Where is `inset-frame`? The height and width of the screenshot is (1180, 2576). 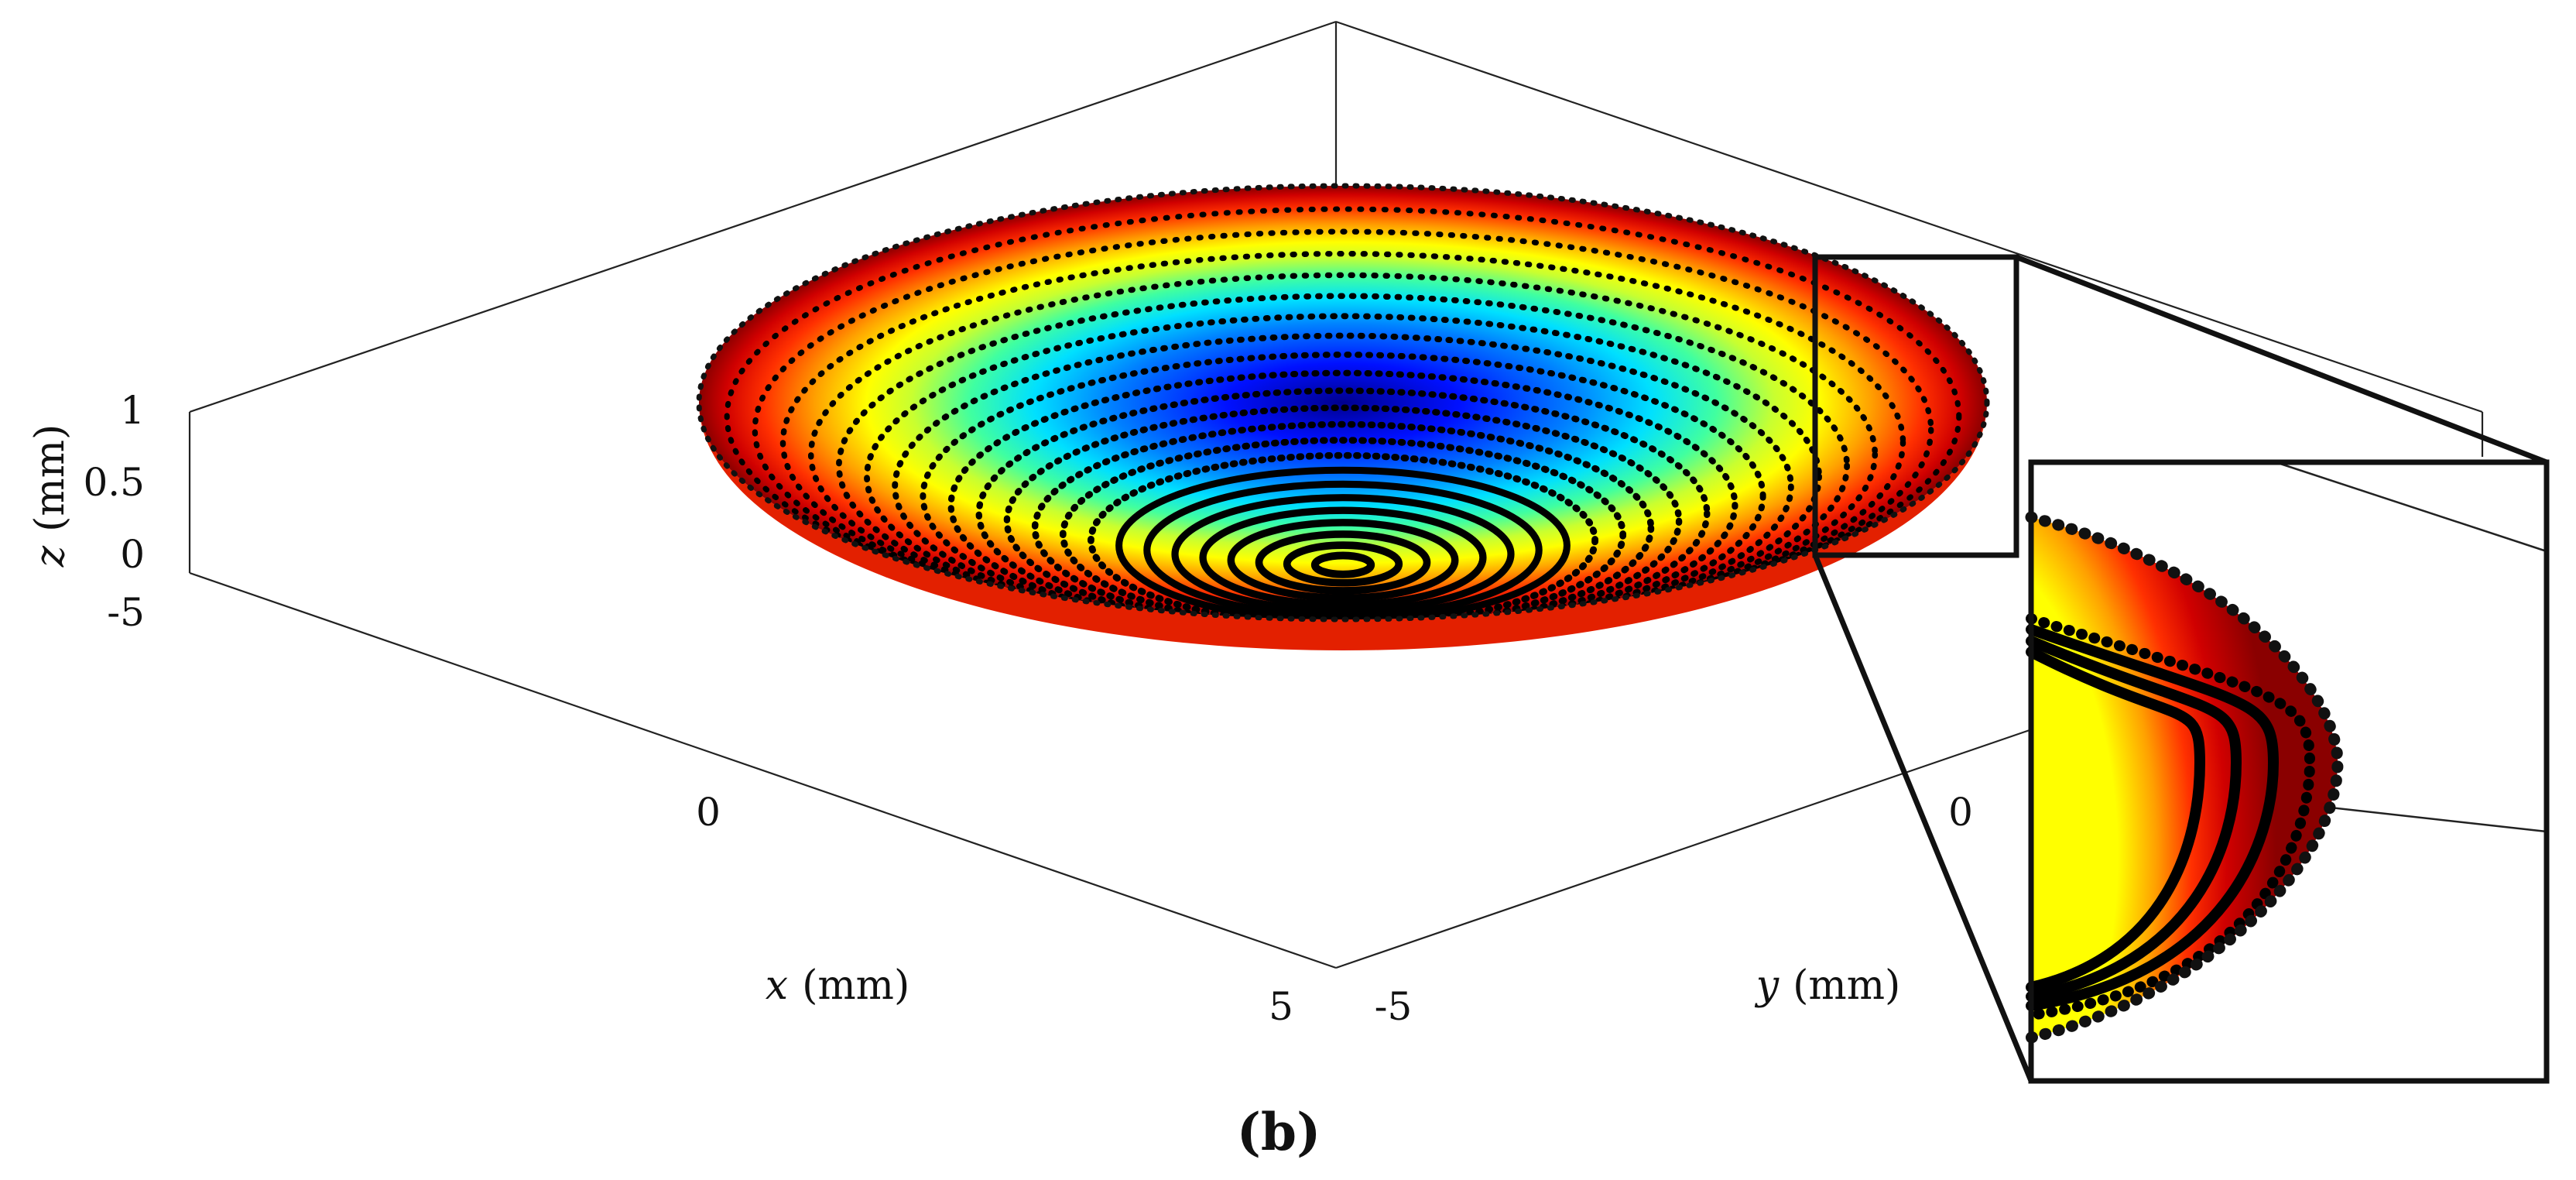 inset-frame is located at coordinates (2289, 772).